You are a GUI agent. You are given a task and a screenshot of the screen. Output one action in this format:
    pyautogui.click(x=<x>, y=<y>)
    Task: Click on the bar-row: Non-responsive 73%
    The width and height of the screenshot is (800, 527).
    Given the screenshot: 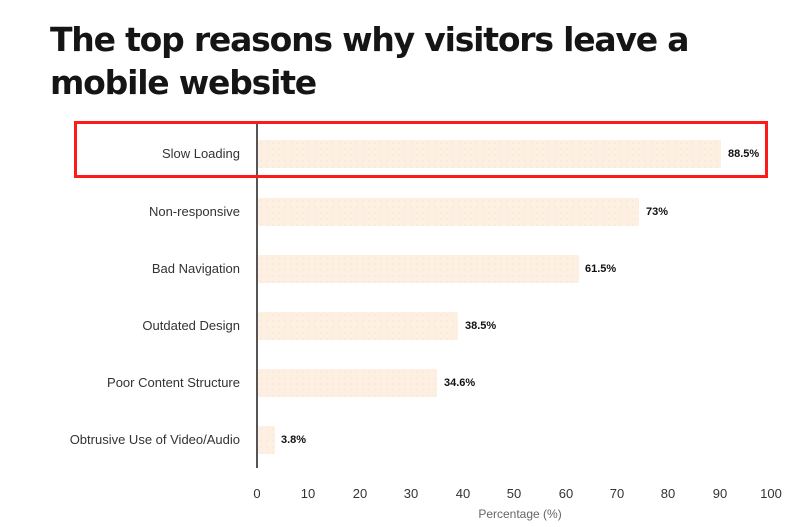 What is the action you would take?
    pyautogui.click(x=400, y=212)
    